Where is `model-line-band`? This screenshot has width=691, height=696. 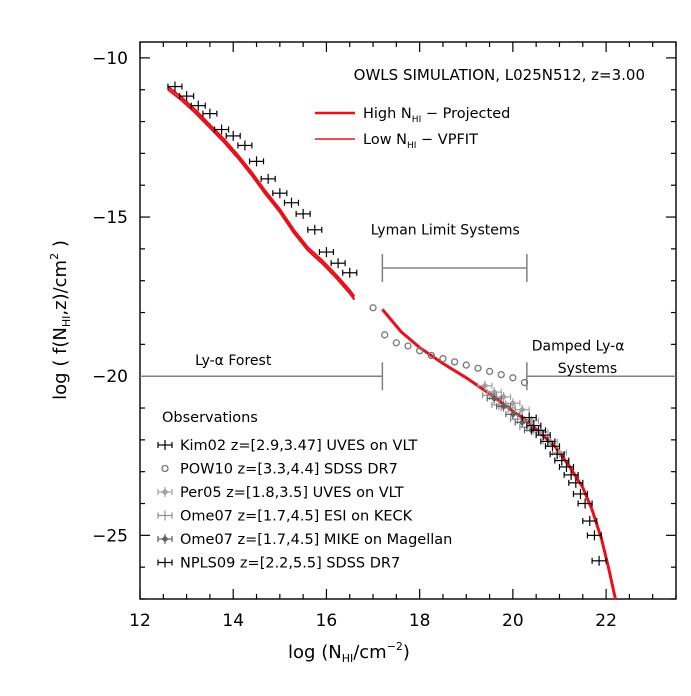
model-line-band is located at coordinates (261, 194).